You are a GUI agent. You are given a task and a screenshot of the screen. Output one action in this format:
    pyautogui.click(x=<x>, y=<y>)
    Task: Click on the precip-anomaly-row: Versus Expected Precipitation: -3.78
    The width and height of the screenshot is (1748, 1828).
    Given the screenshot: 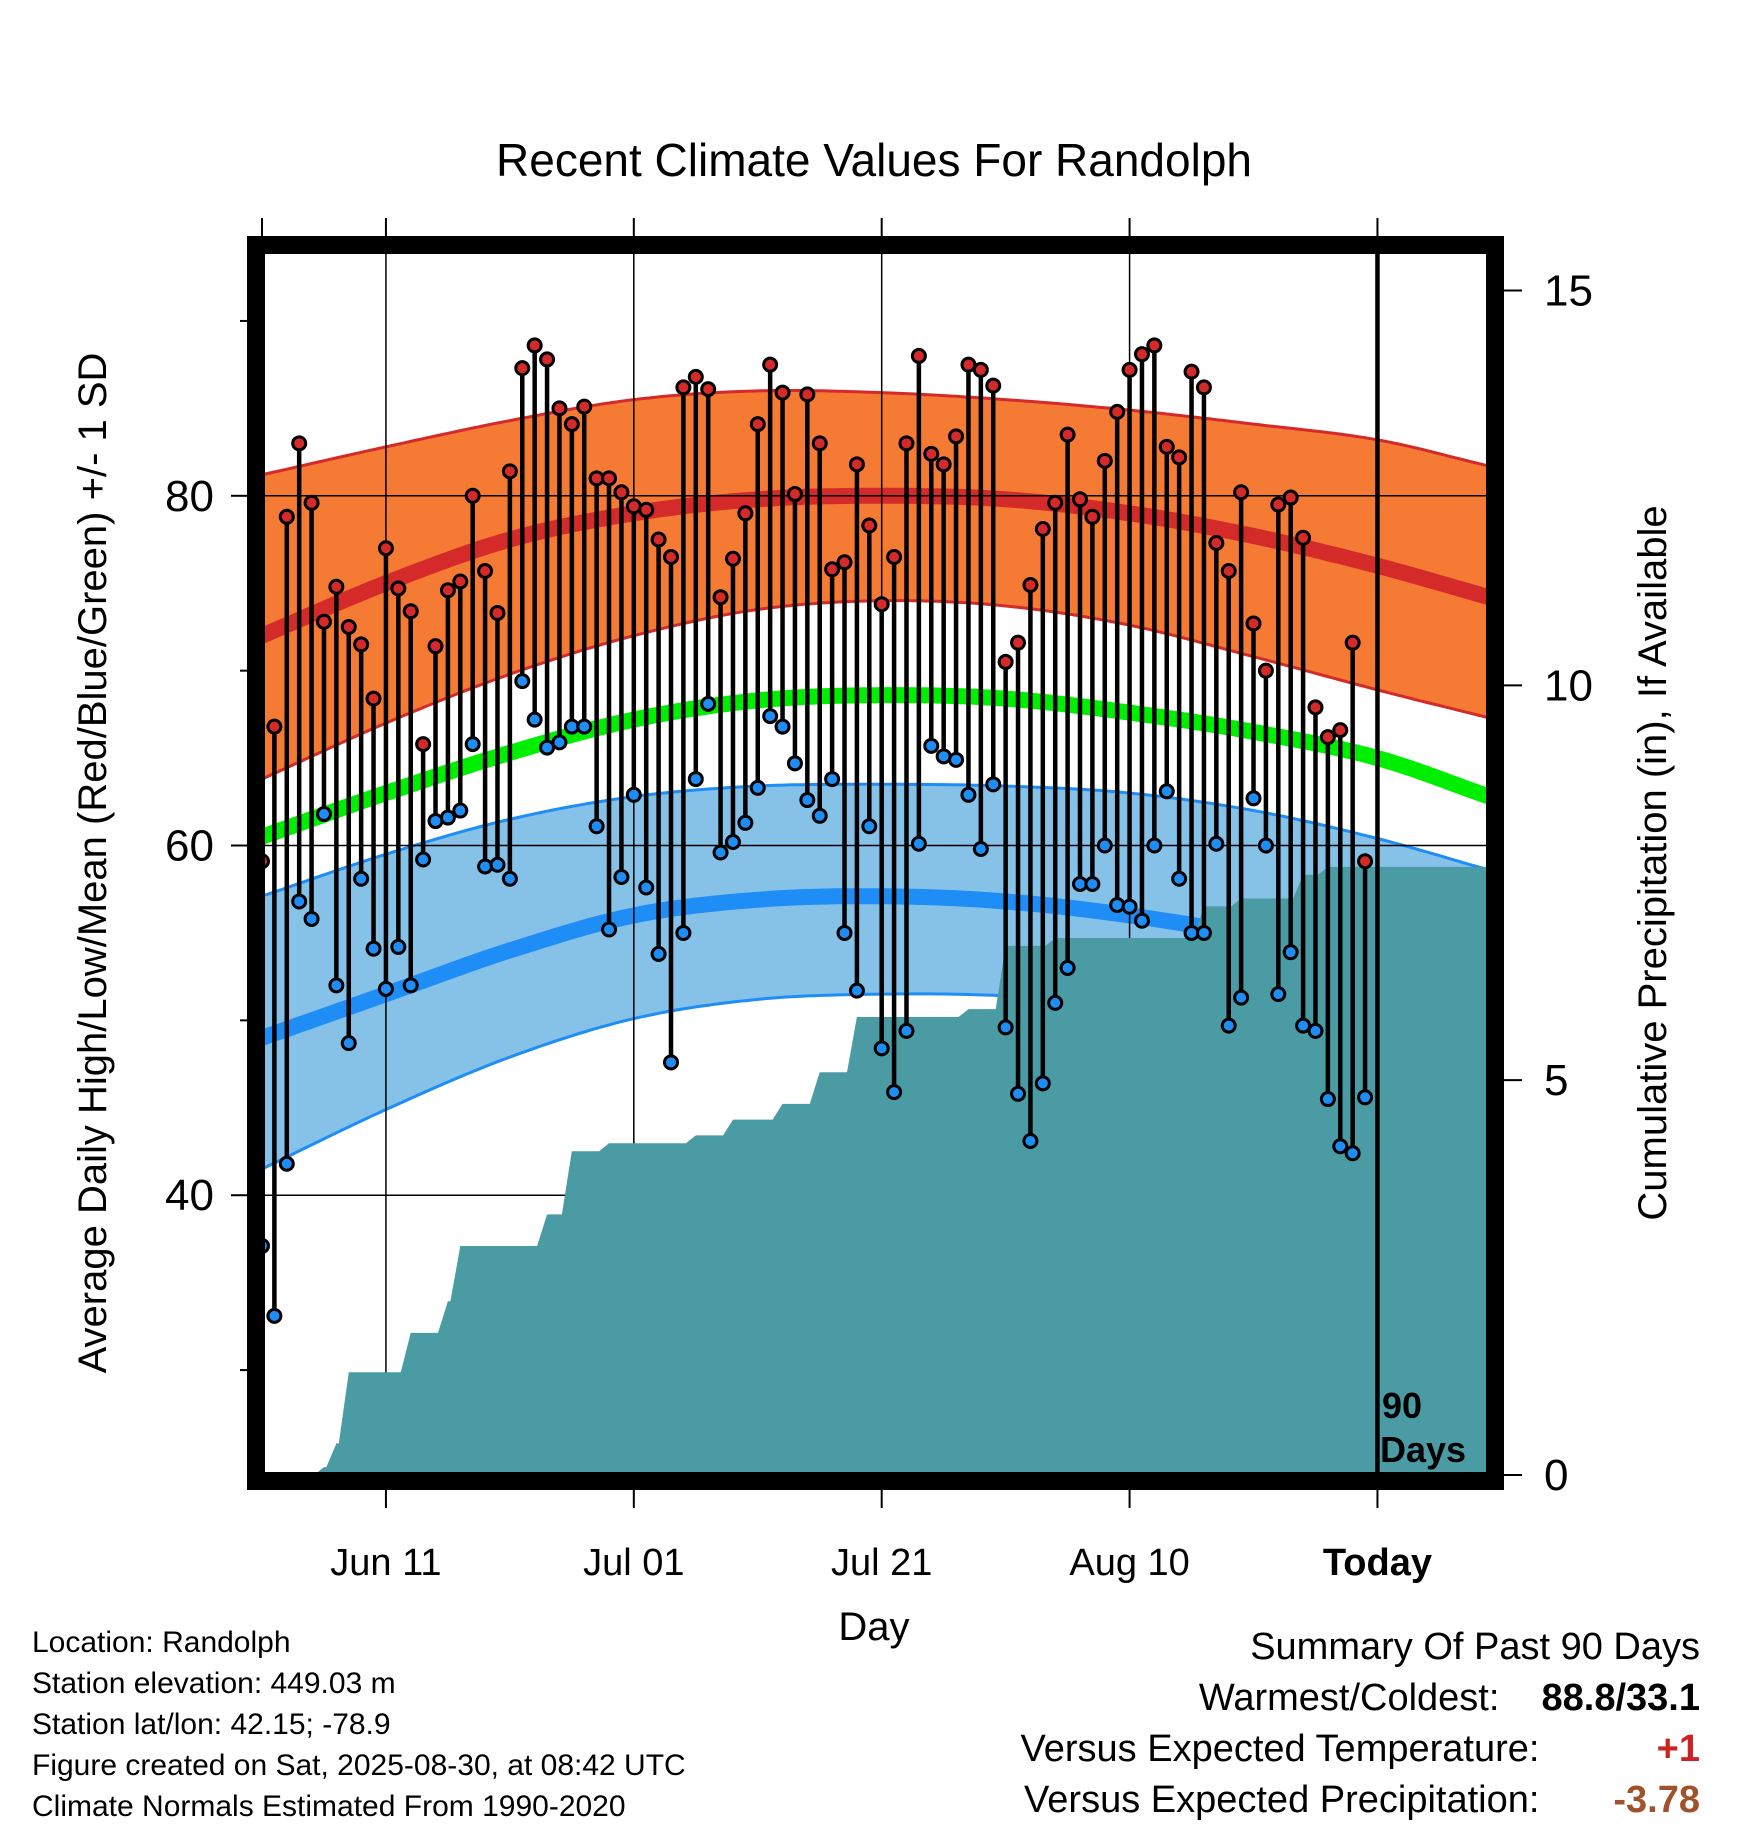 What is the action you would take?
    pyautogui.click(x=1360, y=1800)
    